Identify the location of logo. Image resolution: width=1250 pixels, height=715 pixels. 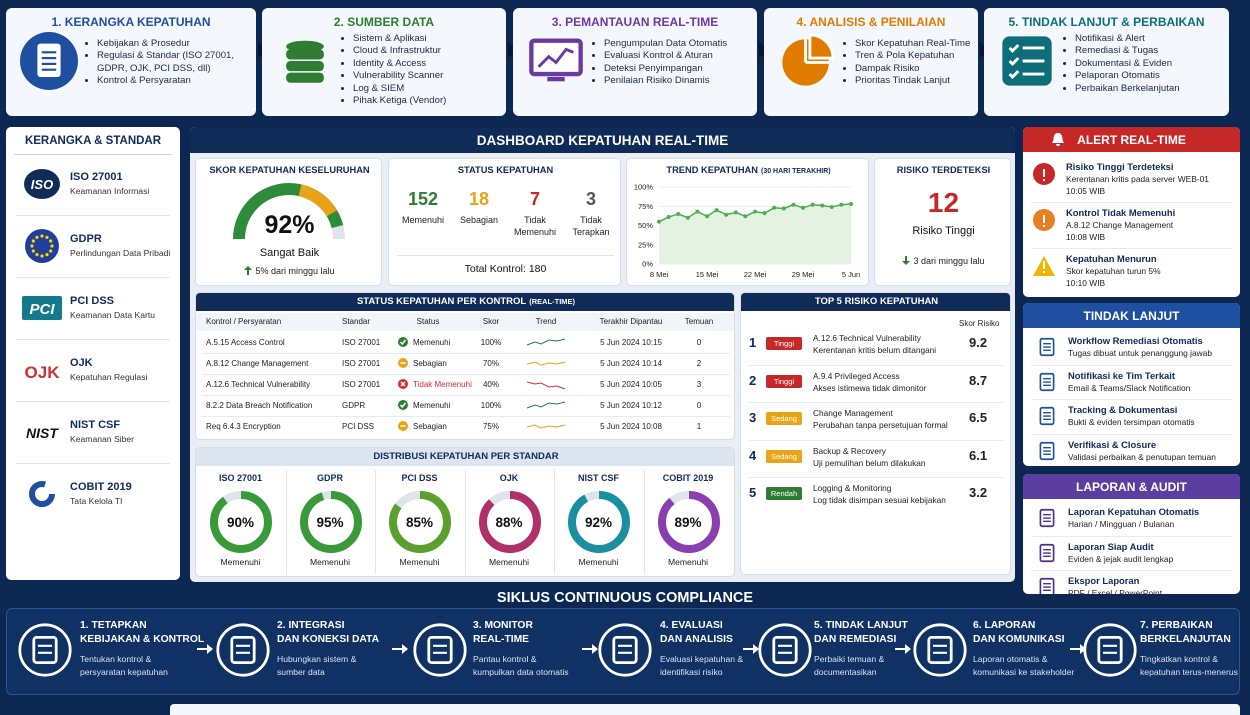
(42, 246).